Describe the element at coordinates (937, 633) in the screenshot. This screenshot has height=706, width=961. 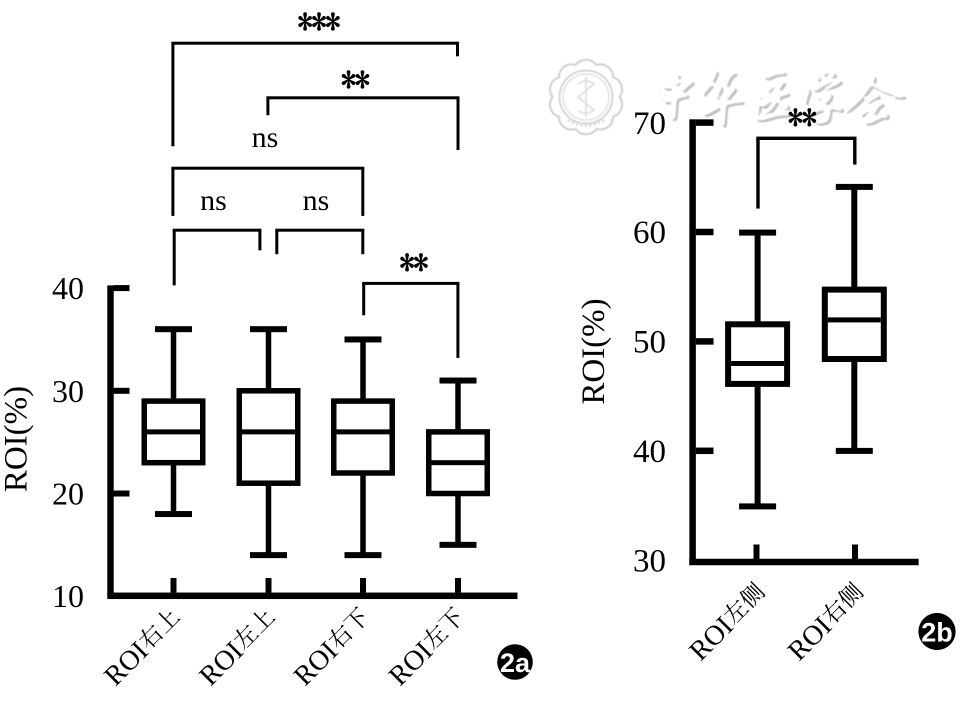
I see `svg-text: 2b` at that location.